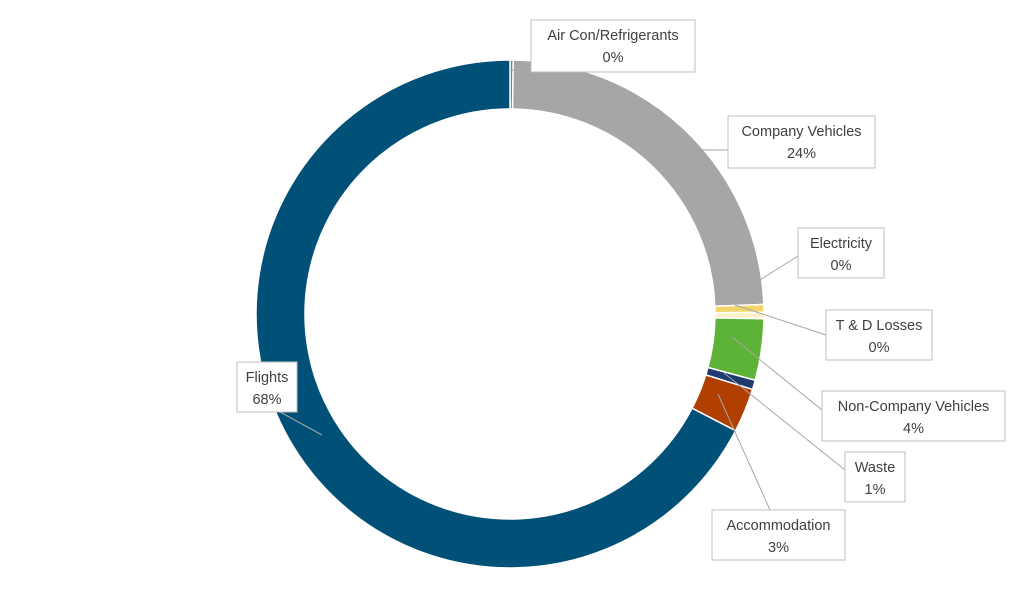  What do you see at coordinates (612, 36) in the screenshot?
I see `label-category-air-con-refrigerants: Air Con/Refrigerants` at bounding box center [612, 36].